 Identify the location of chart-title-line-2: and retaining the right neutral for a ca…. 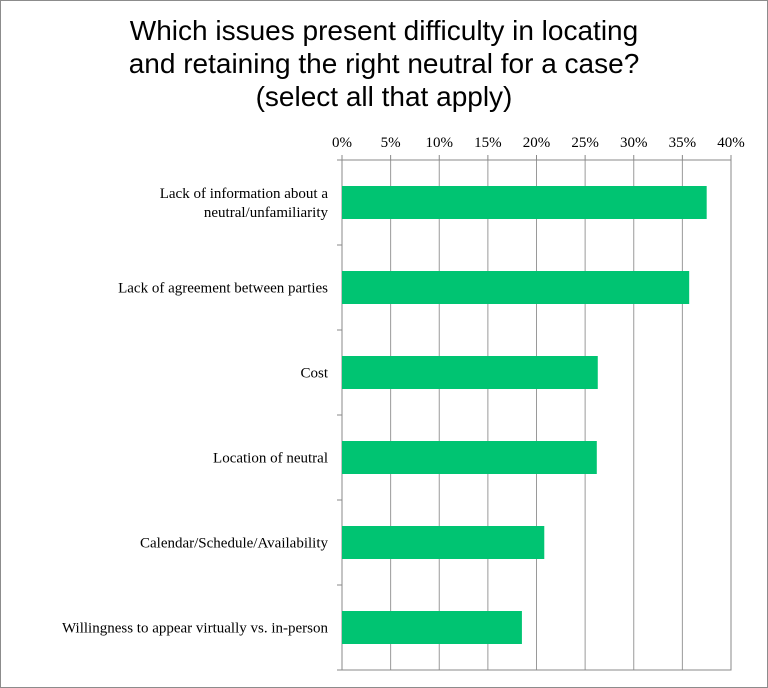
(384, 63).